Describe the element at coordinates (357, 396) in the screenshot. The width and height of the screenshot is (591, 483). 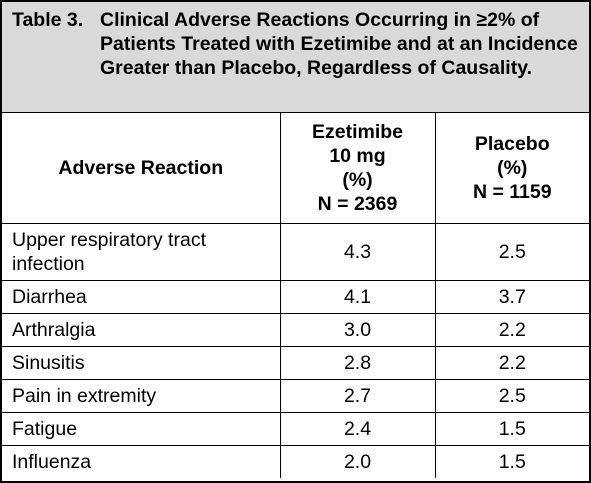
I see `value-cell: 2.7` at that location.